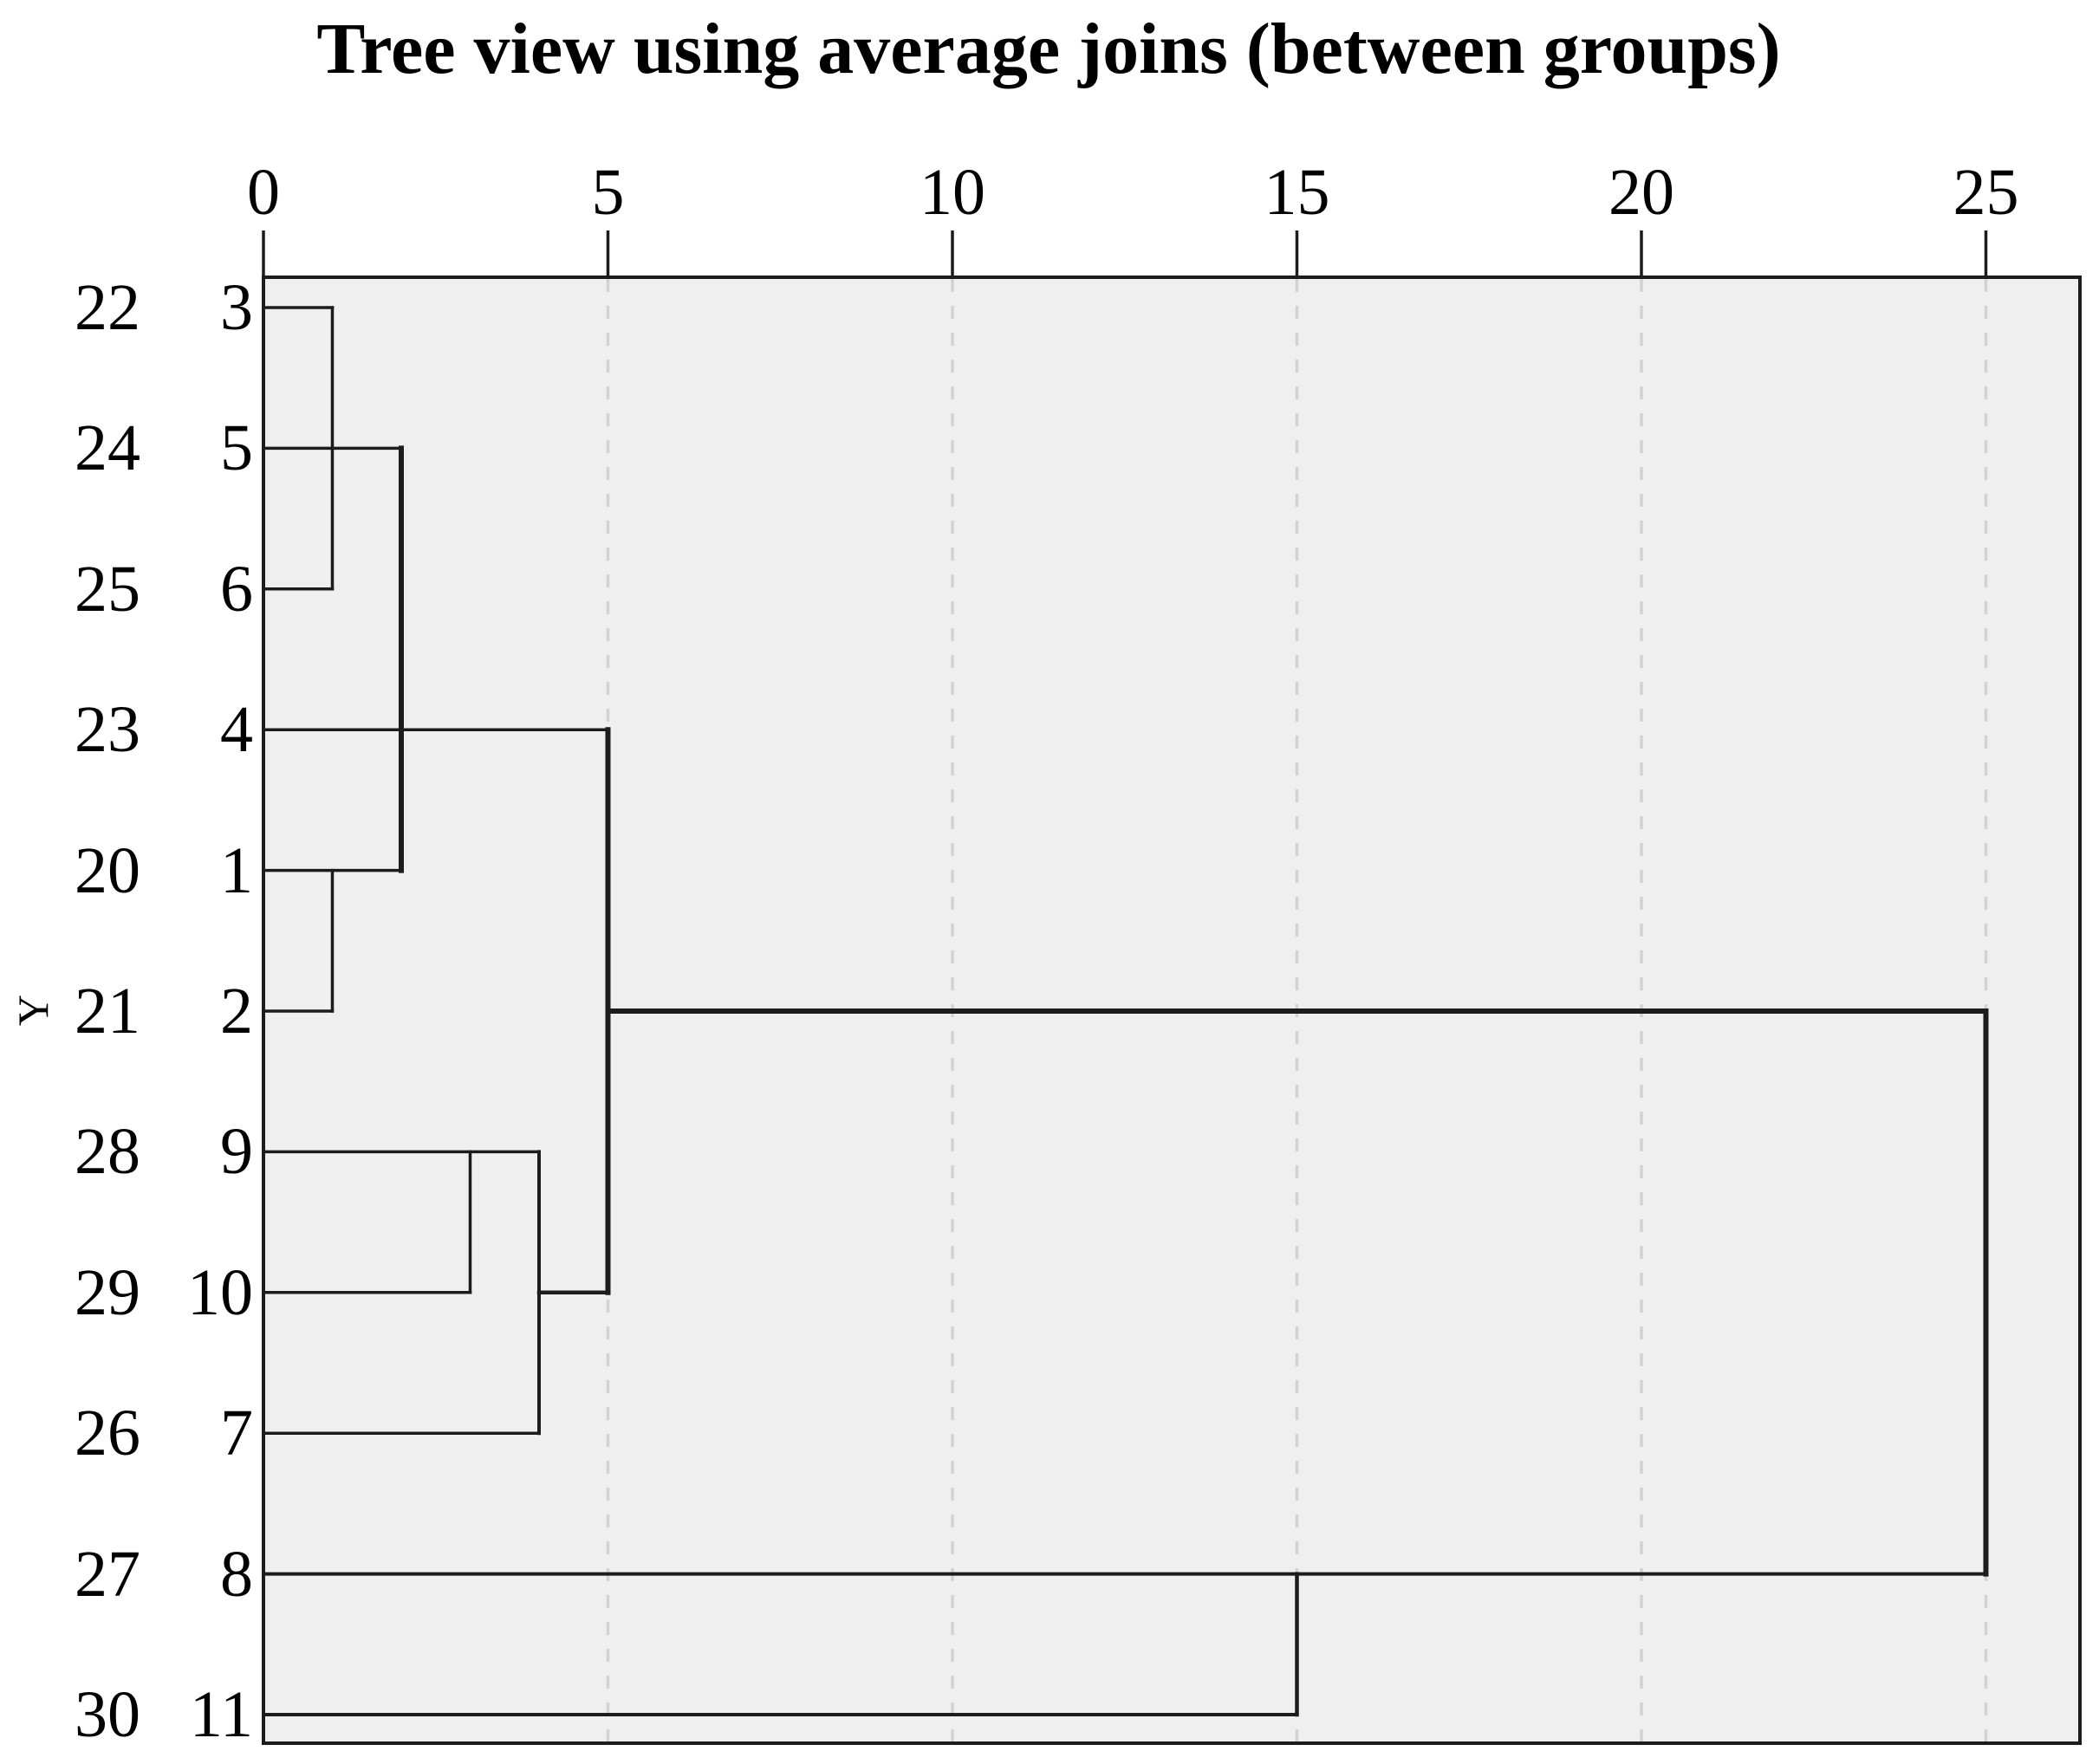 The width and height of the screenshot is (2099, 1764). Describe the element at coordinates (237, 307) in the screenshot. I see `row-leaf-id-label: 3` at that location.